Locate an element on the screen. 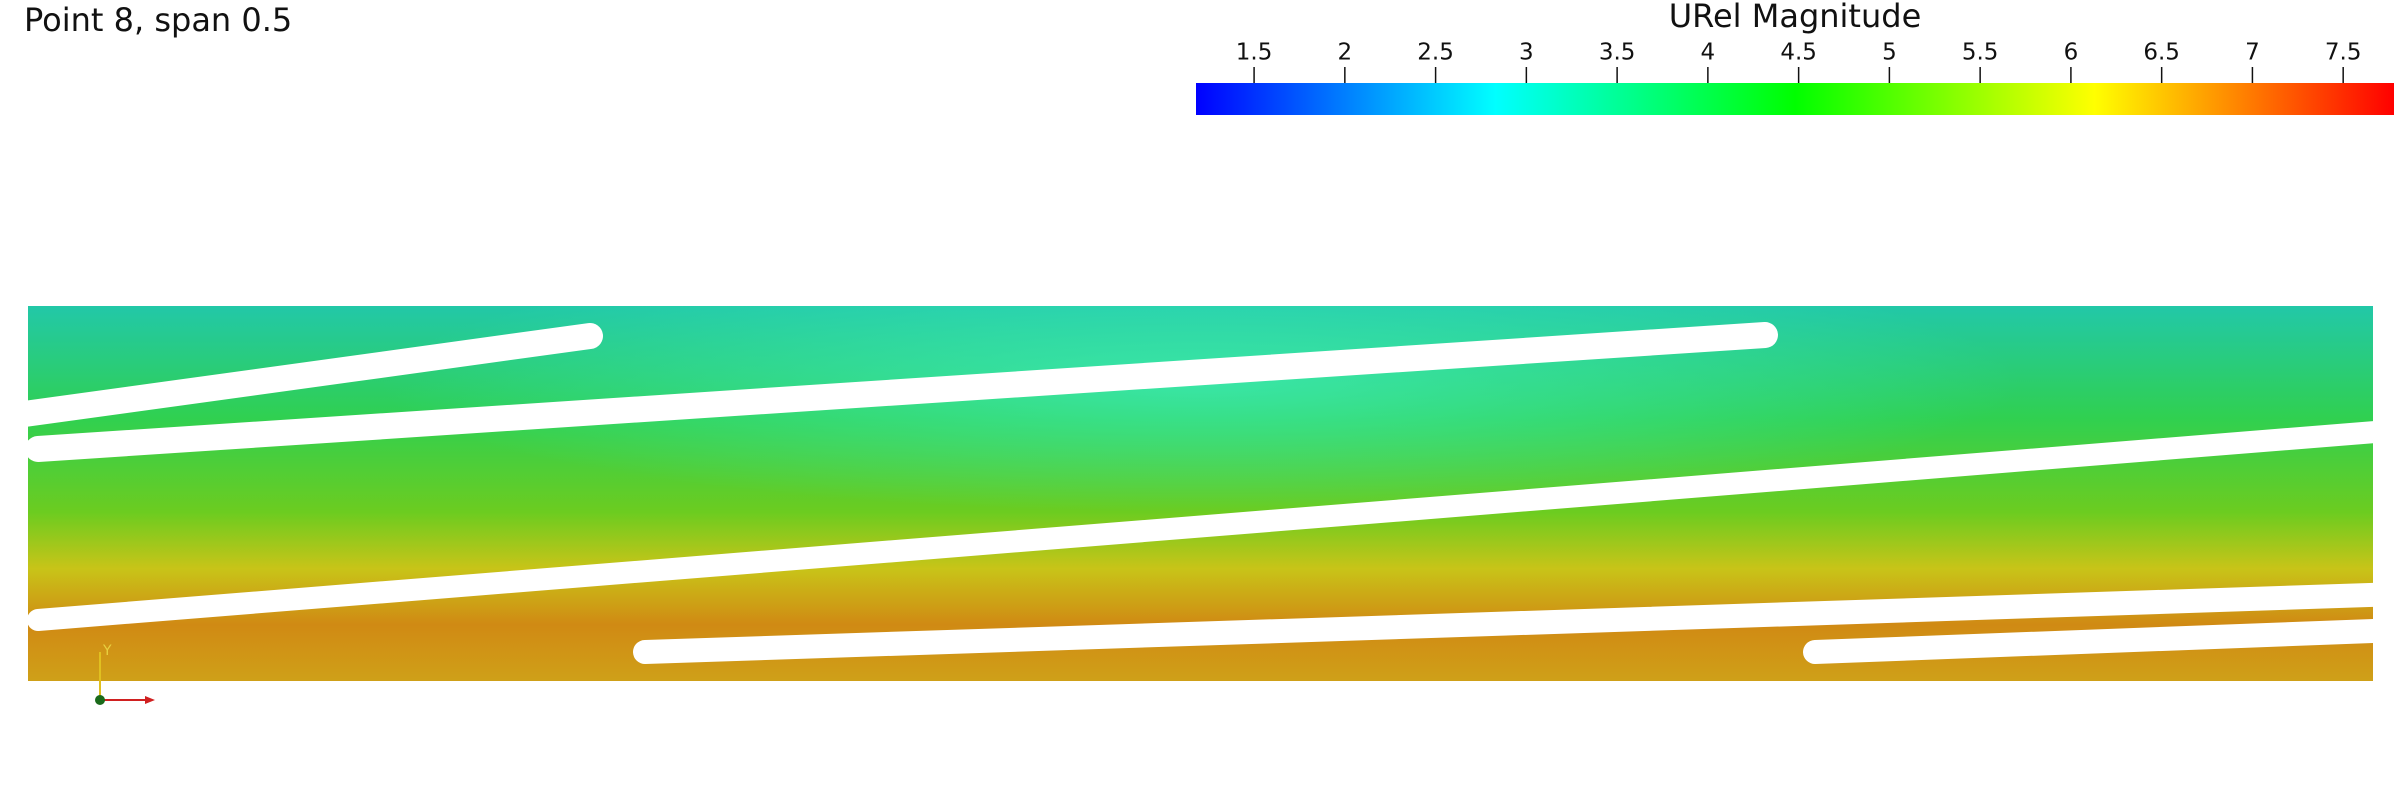 This screenshot has width=2400, height=804. colorbar-tick-label: 6 is located at coordinates (2071, 53).